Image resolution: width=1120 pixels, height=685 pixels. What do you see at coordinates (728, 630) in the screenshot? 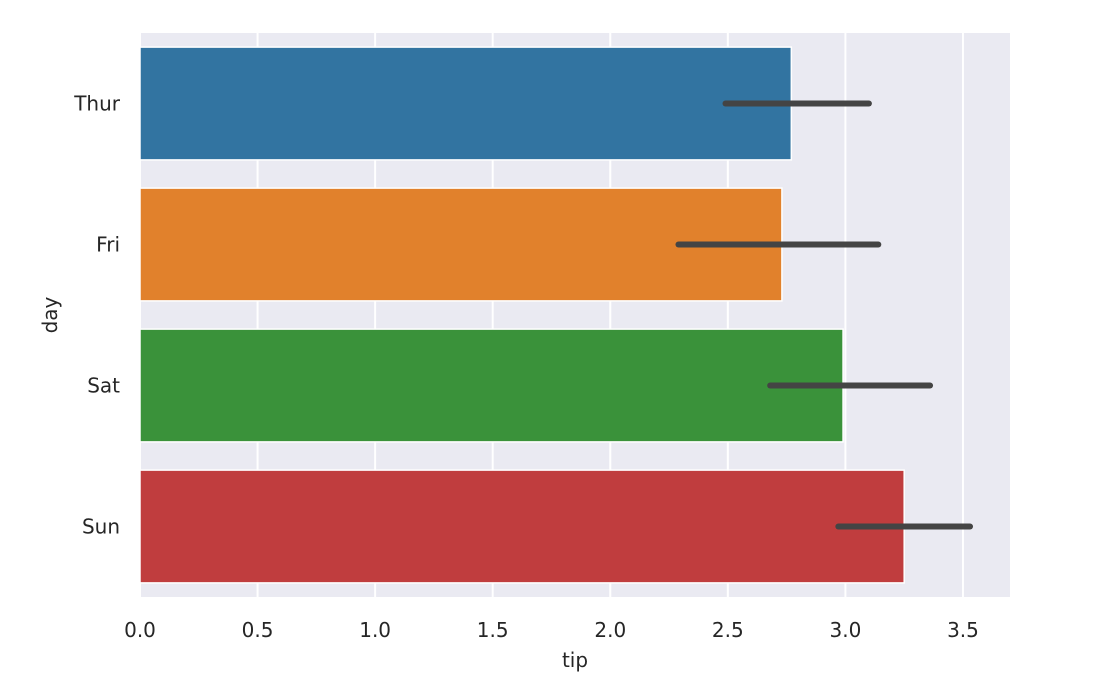
I see `x-tick-label: 2.5` at bounding box center [728, 630].